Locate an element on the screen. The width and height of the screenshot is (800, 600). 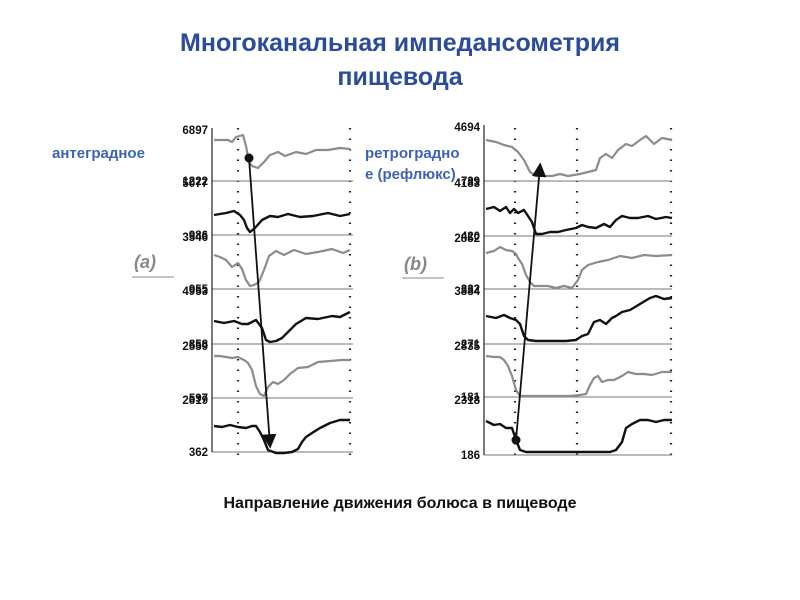
panel-label: (a) is located at coordinates (145, 262).